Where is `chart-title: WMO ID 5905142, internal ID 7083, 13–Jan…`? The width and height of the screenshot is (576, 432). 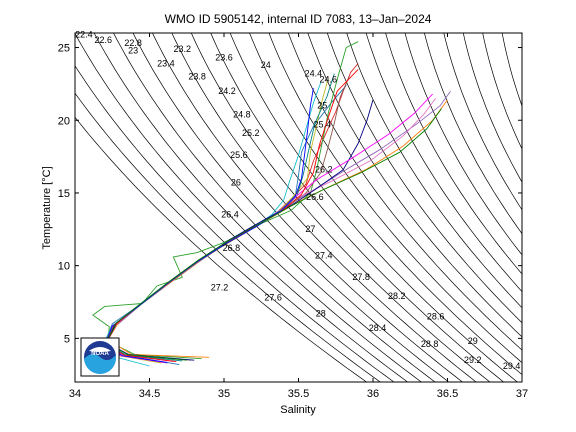
chart-title: WMO ID 5905142, internal ID 7083, 13–Jan… is located at coordinates (298, 19).